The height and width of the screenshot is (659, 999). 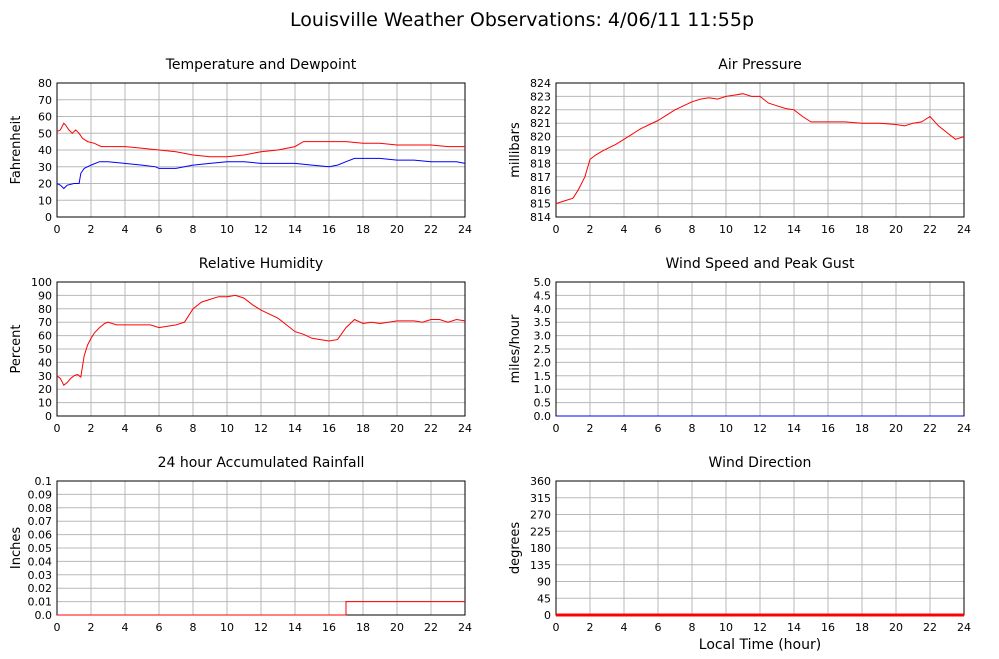 I want to click on humidity-chart-title: Relative Humidity, so click(x=261, y=264).